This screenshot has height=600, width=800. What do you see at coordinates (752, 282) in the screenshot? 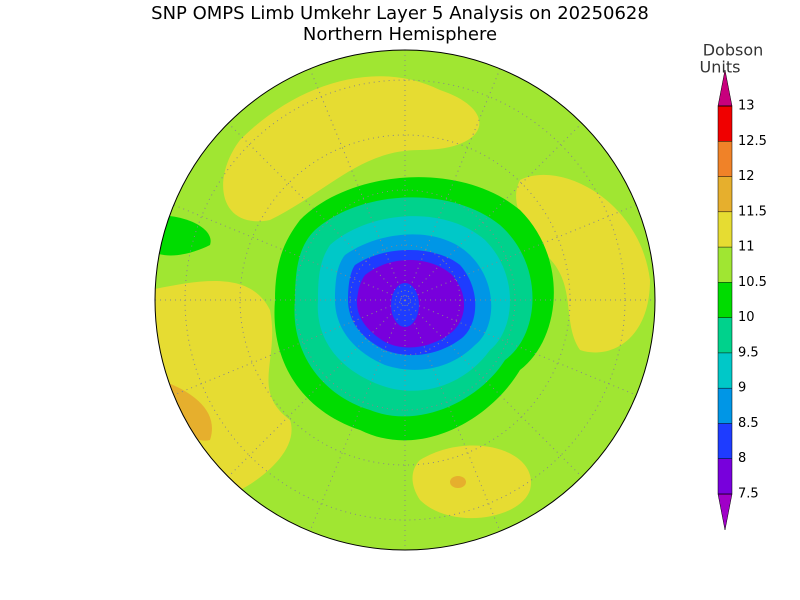
I see `colorbar-tick-label: 10.5` at bounding box center [752, 282].